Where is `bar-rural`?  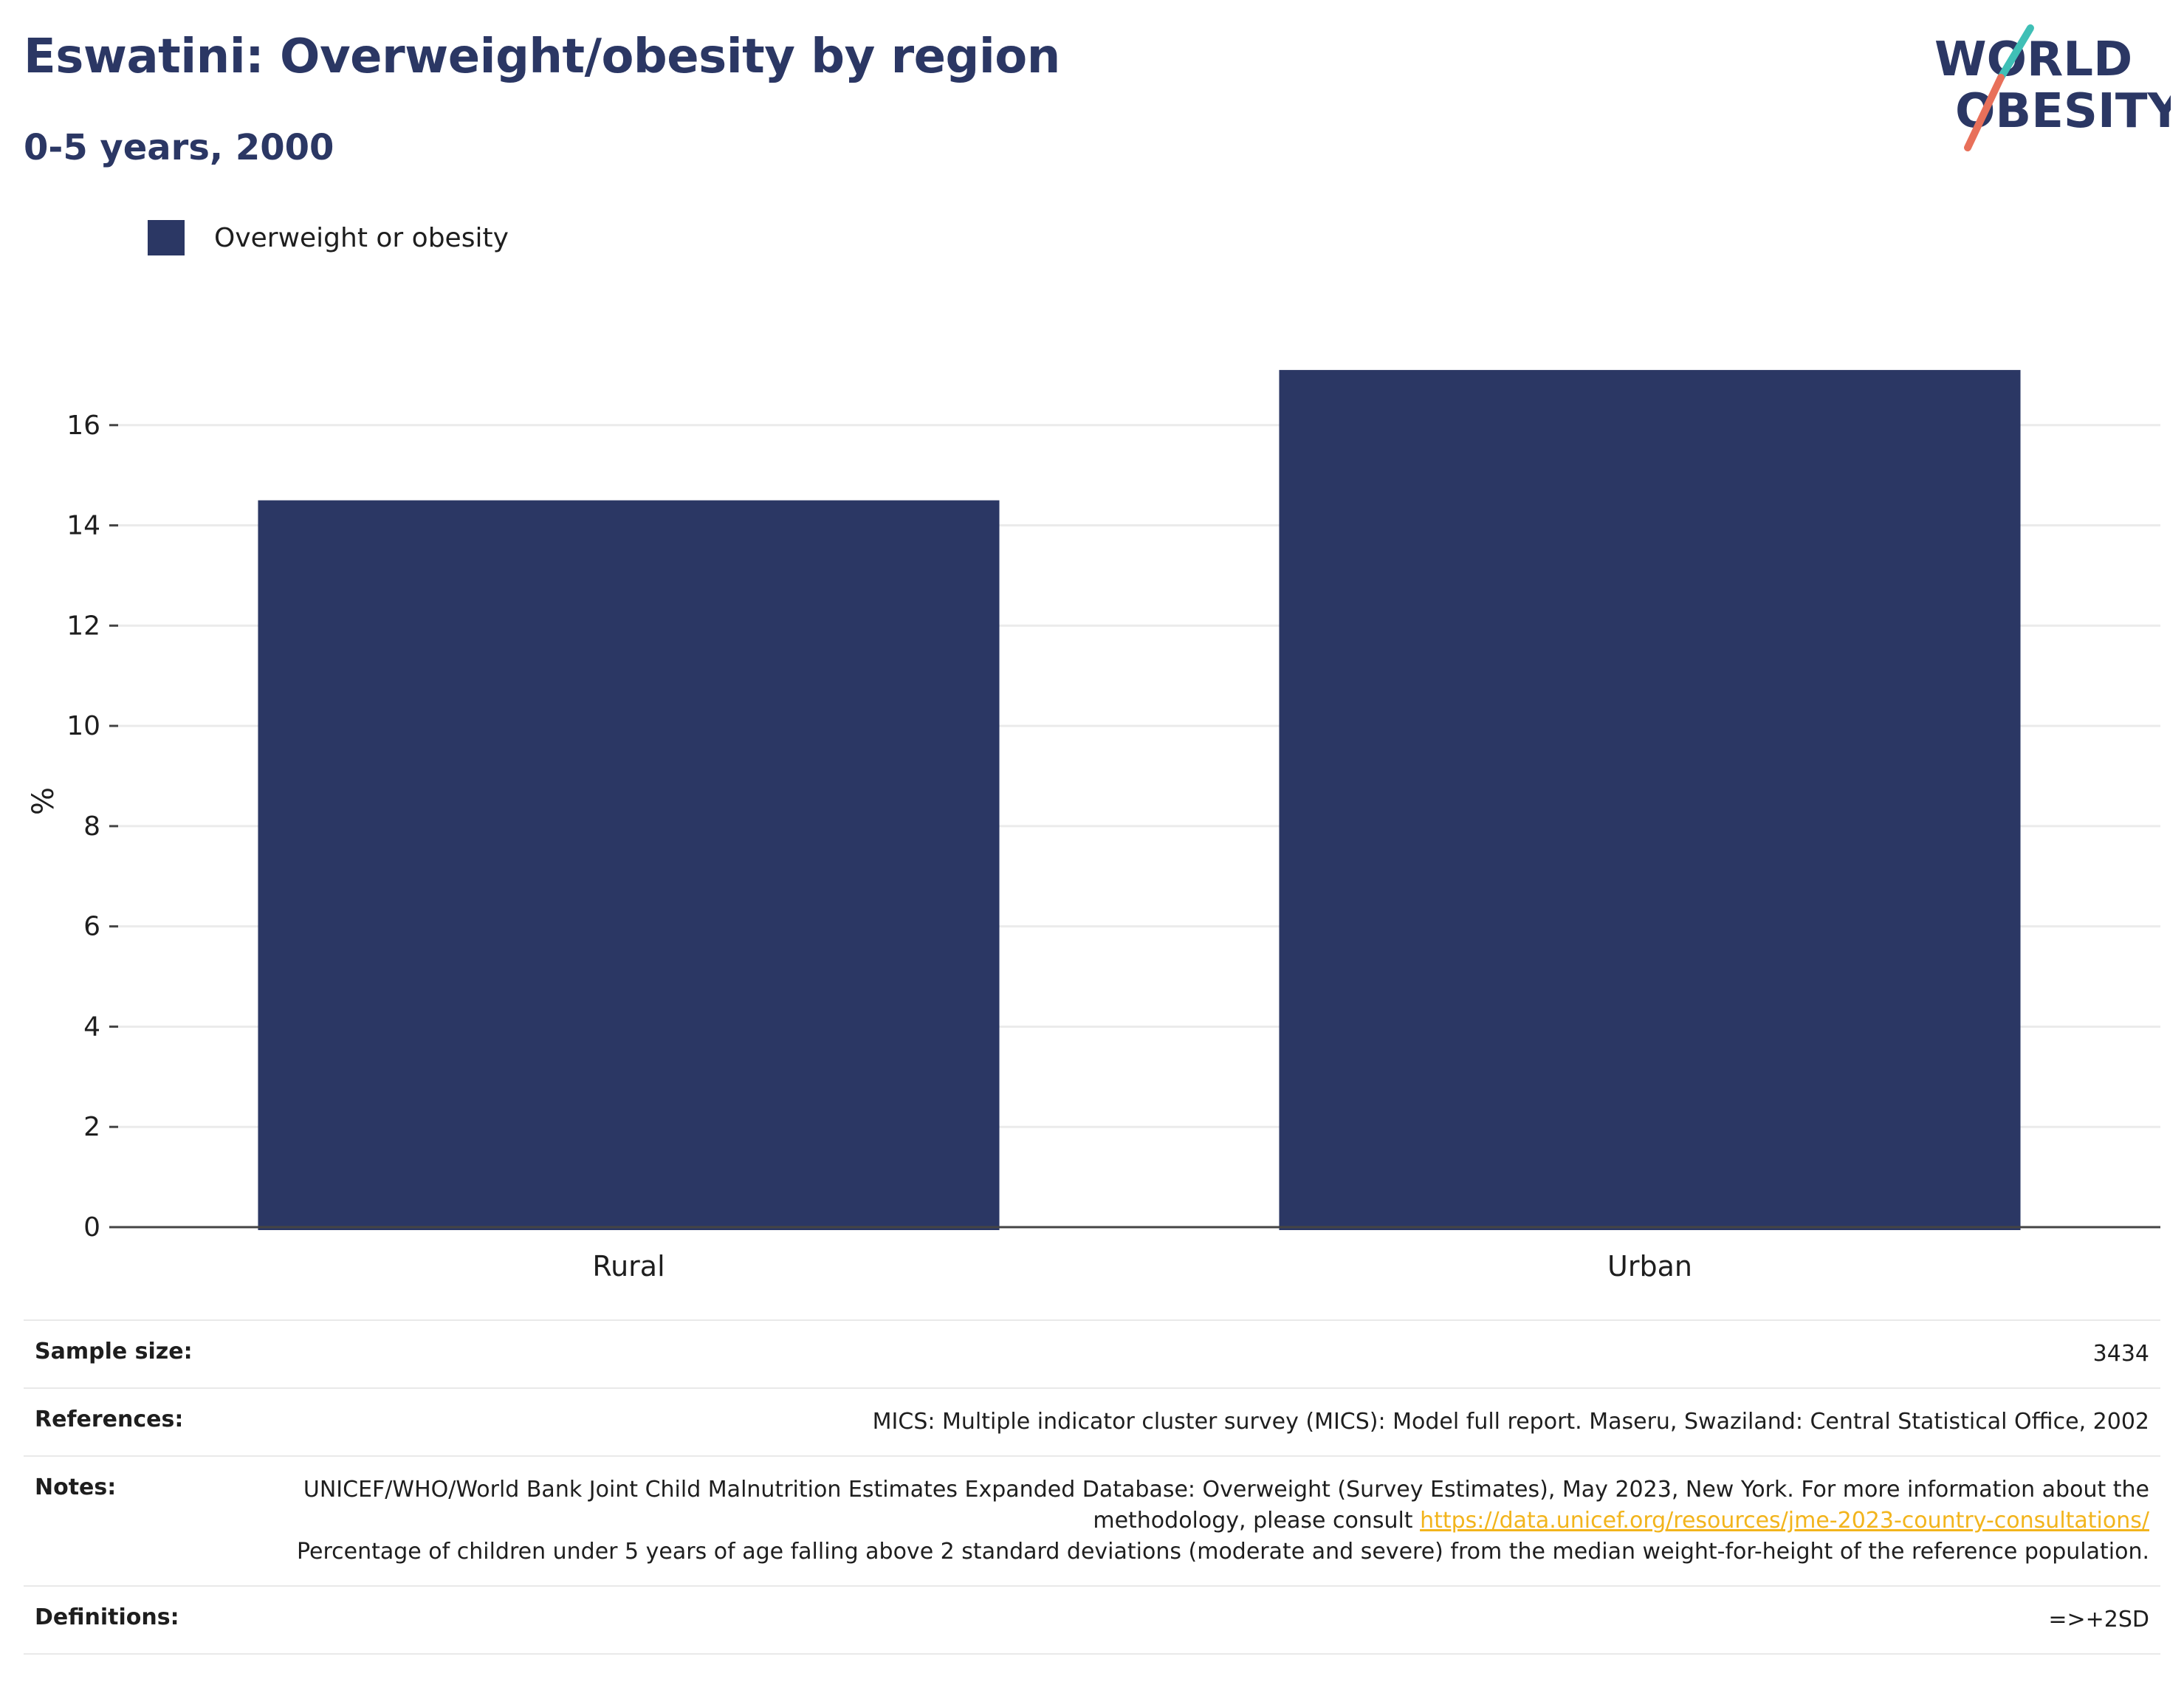 bar-rural is located at coordinates (629, 865).